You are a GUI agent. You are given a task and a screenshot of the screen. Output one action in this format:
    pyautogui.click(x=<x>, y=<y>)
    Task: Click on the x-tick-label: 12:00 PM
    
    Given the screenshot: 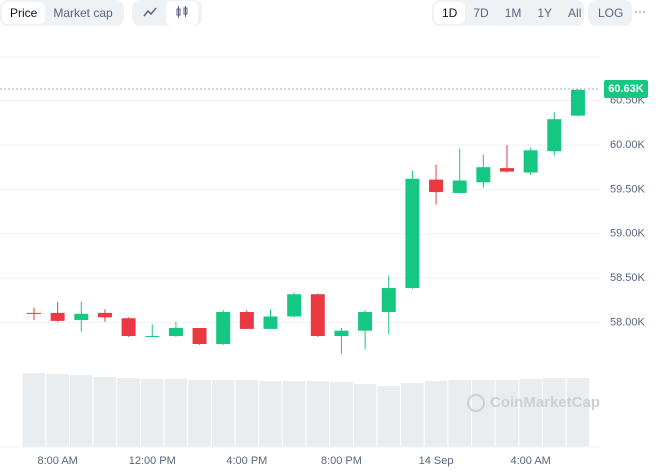 What is the action you would take?
    pyautogui.click(x=152, y=461)
    